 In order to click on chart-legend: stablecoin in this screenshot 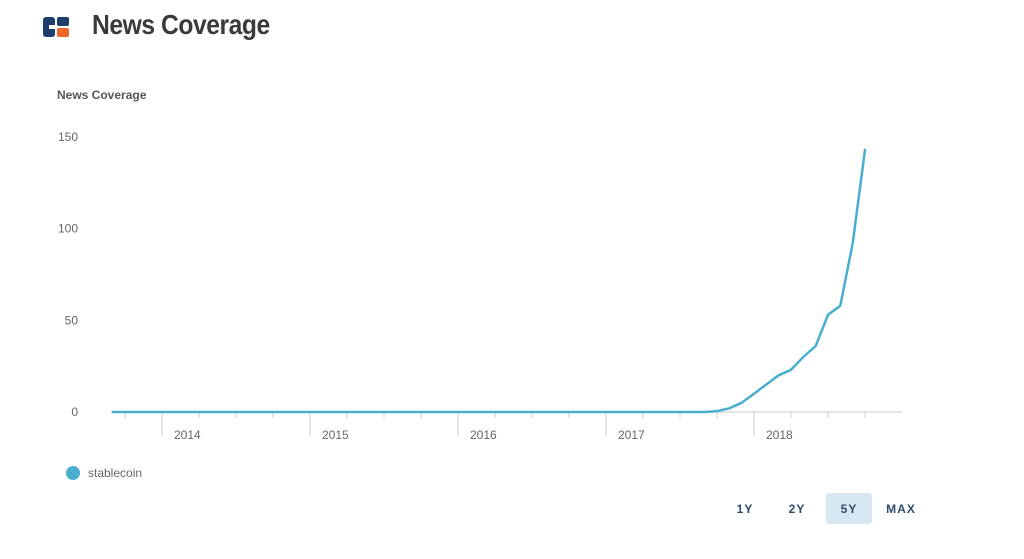, I will do `click(104, 473)`.